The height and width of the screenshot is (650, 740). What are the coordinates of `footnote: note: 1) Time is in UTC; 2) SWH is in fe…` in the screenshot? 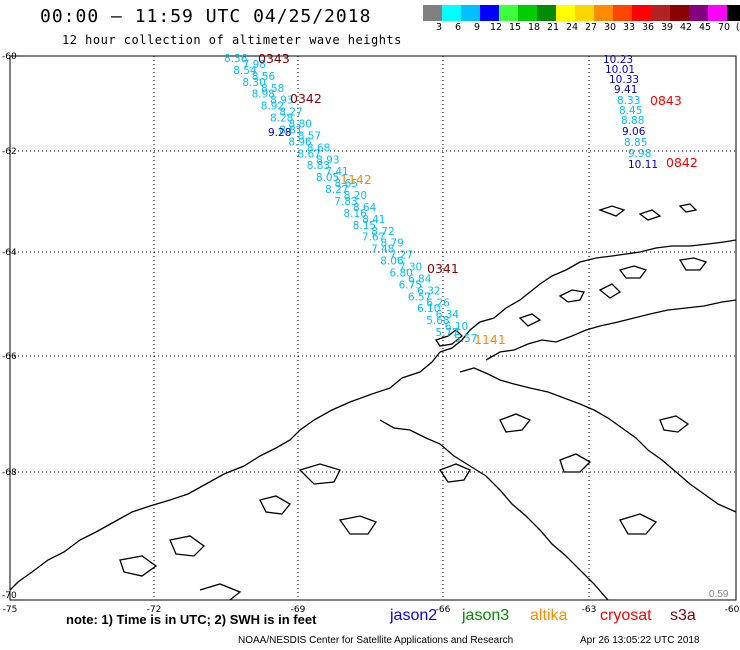 It's located at (191, 619).